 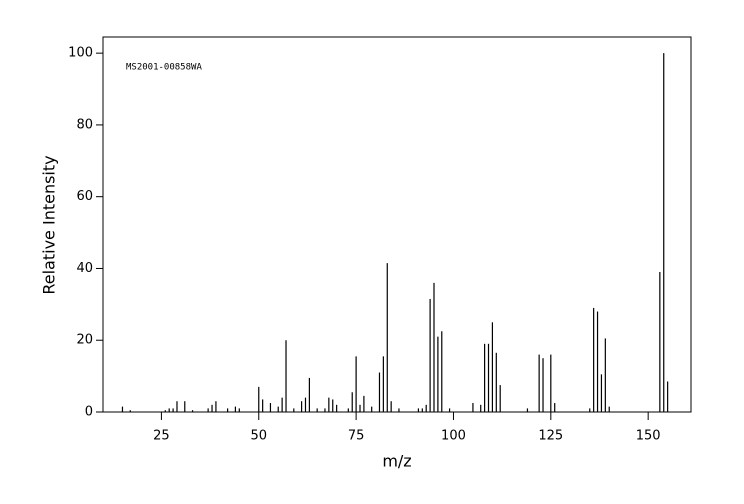 What do you see at coordinates (89, 412) in the screenshot?
I see `y-tick-label: 0` at bounding box center [89, 412].